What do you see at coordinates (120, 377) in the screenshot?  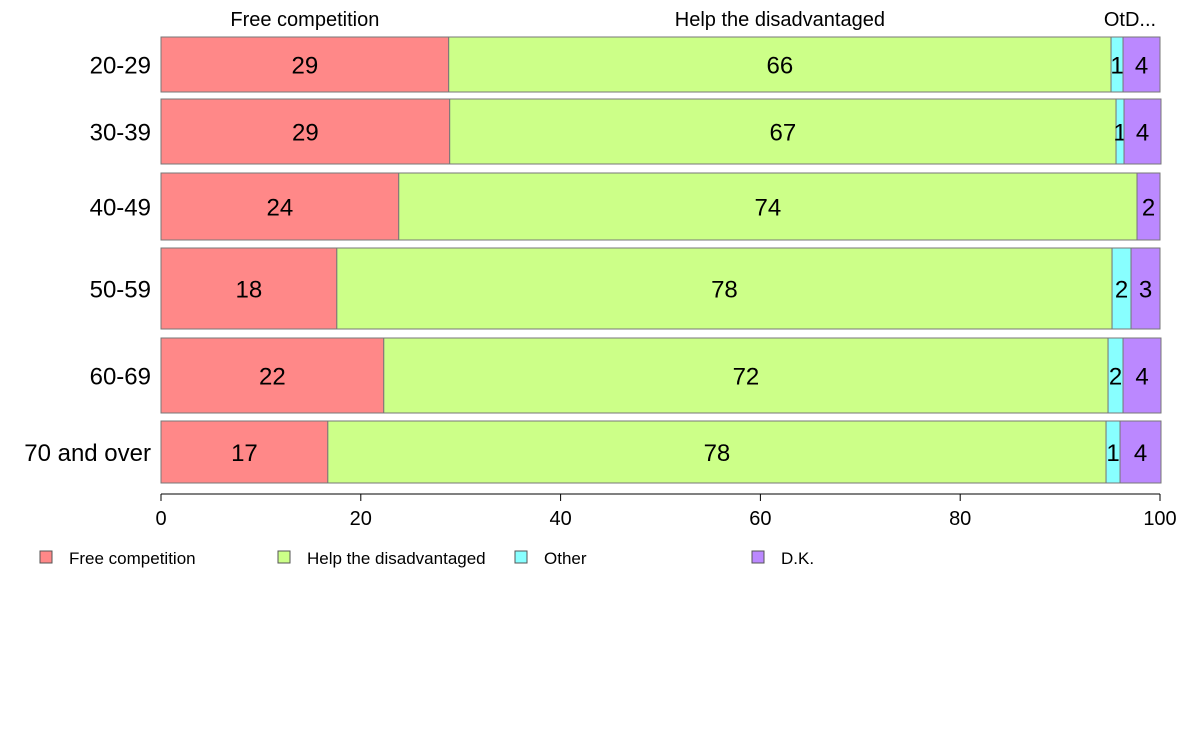 I see `category-label: 60-69` at bounding box center [120, 377].